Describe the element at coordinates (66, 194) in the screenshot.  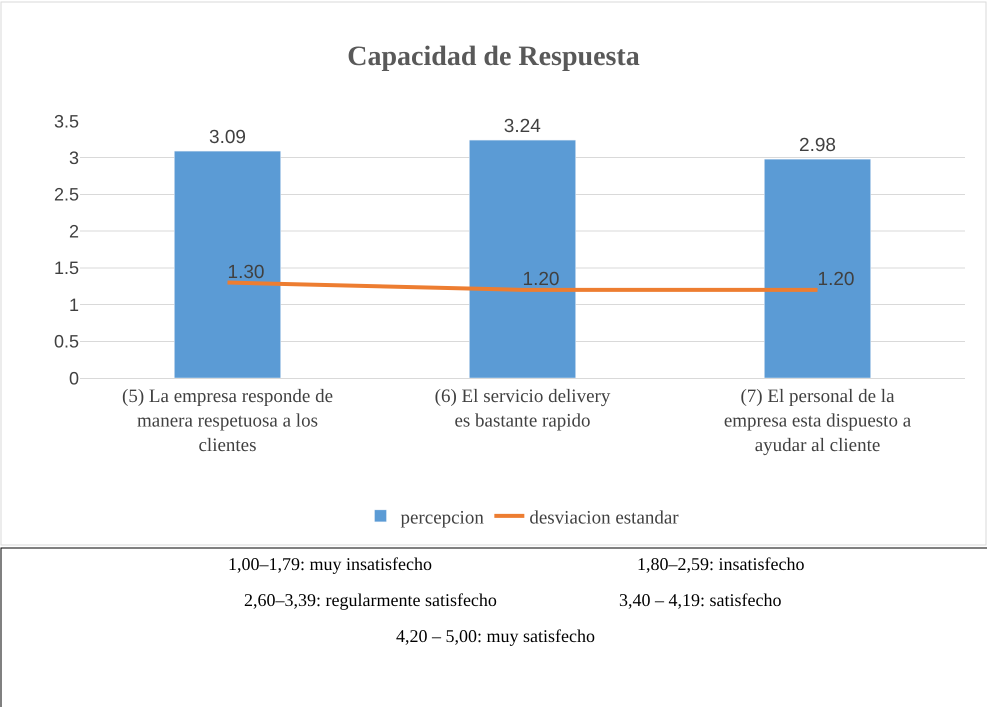
I see `y-tick-label: 2.5` at that location.